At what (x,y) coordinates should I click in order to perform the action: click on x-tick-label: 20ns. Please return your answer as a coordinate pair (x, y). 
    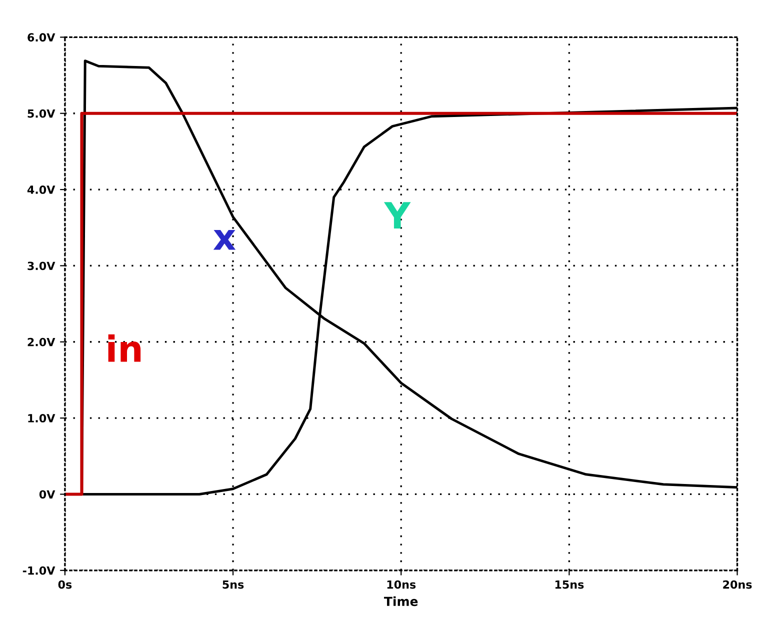
    Looking at the image, I should click on (737, 584).